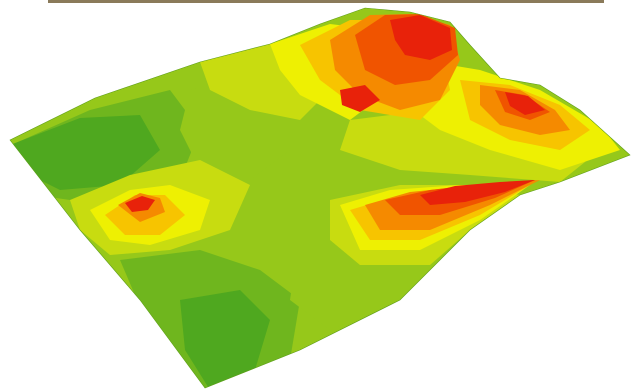  I want to click on peak-south-ridge, so click(477, 192).